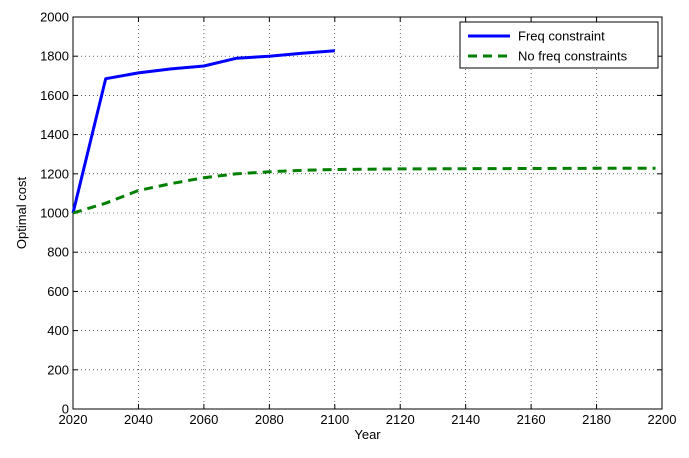 The width and height of the screenshot is (689, 458). What do you see at coordinates (465, 419) in the screenshot?
I see `x-tick-label: 2140` at bounding box center [465, 419].